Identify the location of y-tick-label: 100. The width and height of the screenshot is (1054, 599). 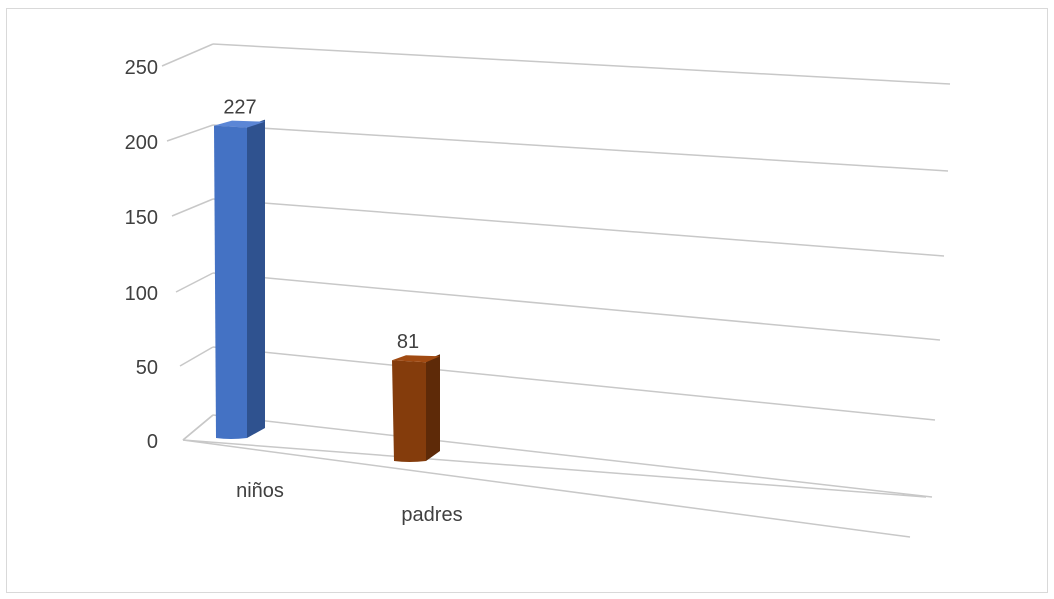
(141, 294).